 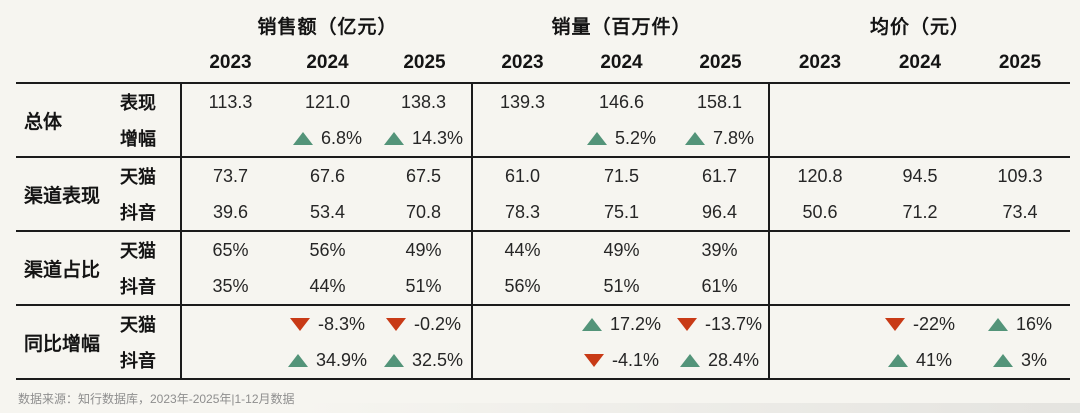 I want to click on cell-value: 39%, so click(x=719, y=249).